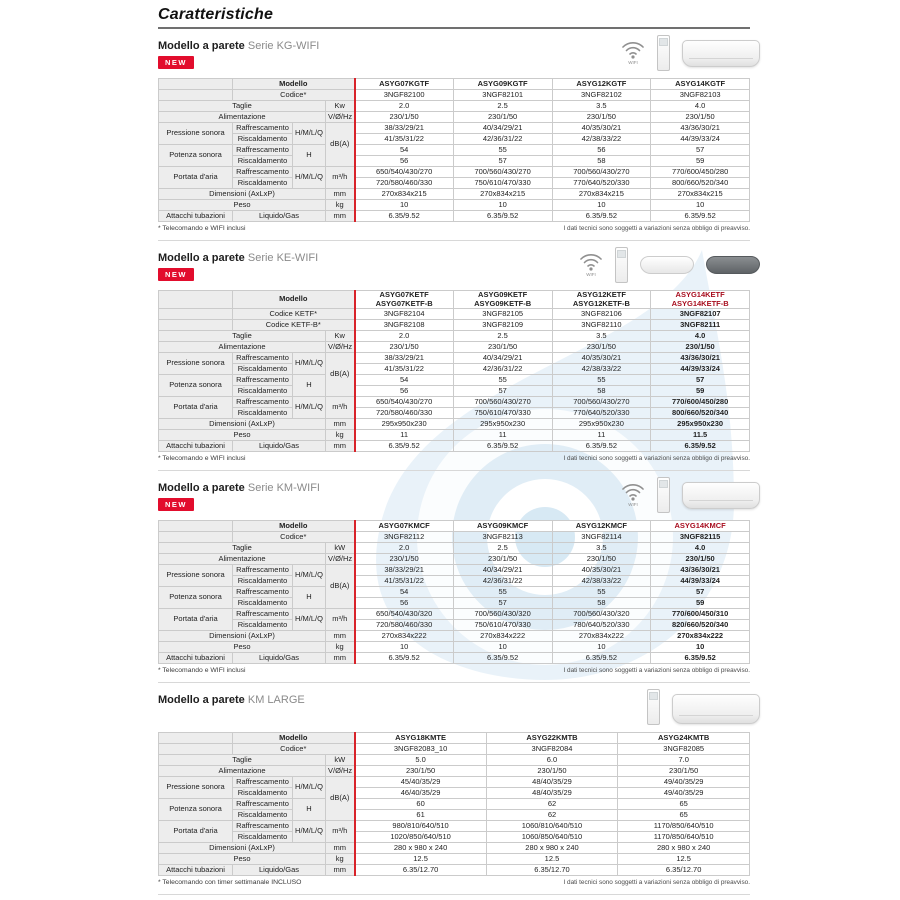 This screenshot has width=900, height=900. Describe the element at coordinates (601, 380) in the screenshot. I see `cell-value: 55` at that location.